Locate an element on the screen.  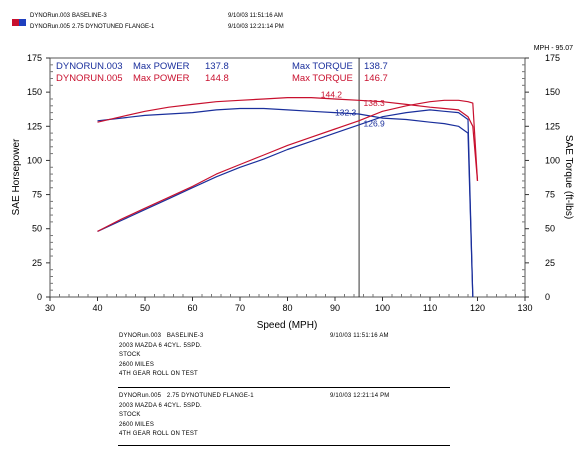
peak-annotation-3: 132.3 is located at coordinates (346, 112).